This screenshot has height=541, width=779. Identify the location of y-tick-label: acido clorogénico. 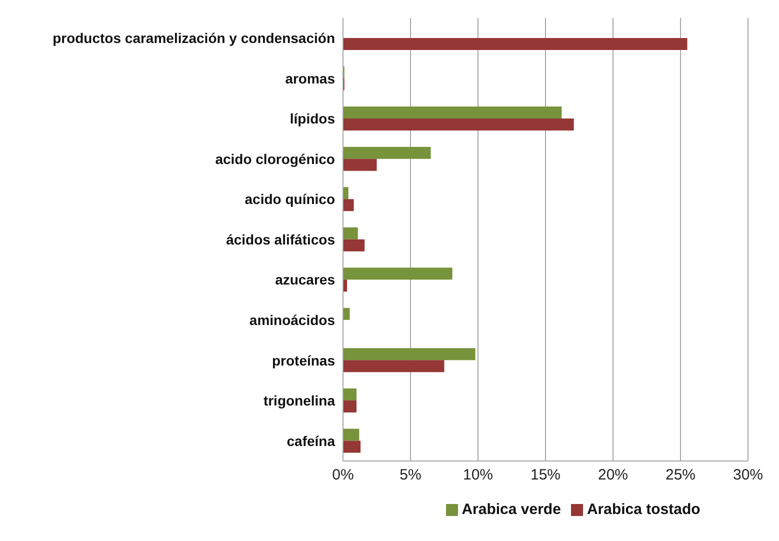
(275, 158).